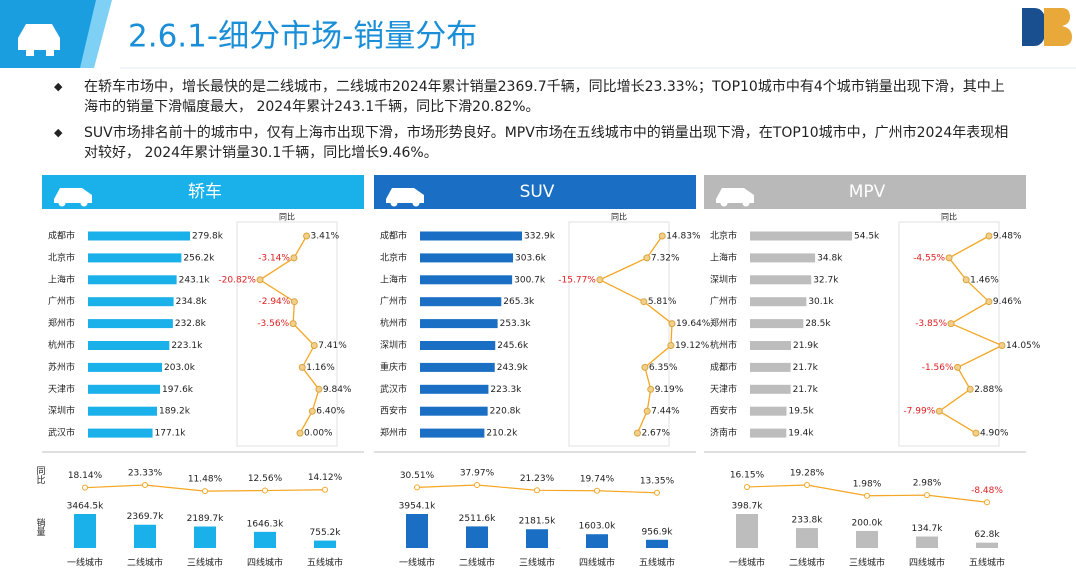  Describe the element at coordinates (597, 563) in the screenshot. I see `tier-label: 四线城市` at that location.